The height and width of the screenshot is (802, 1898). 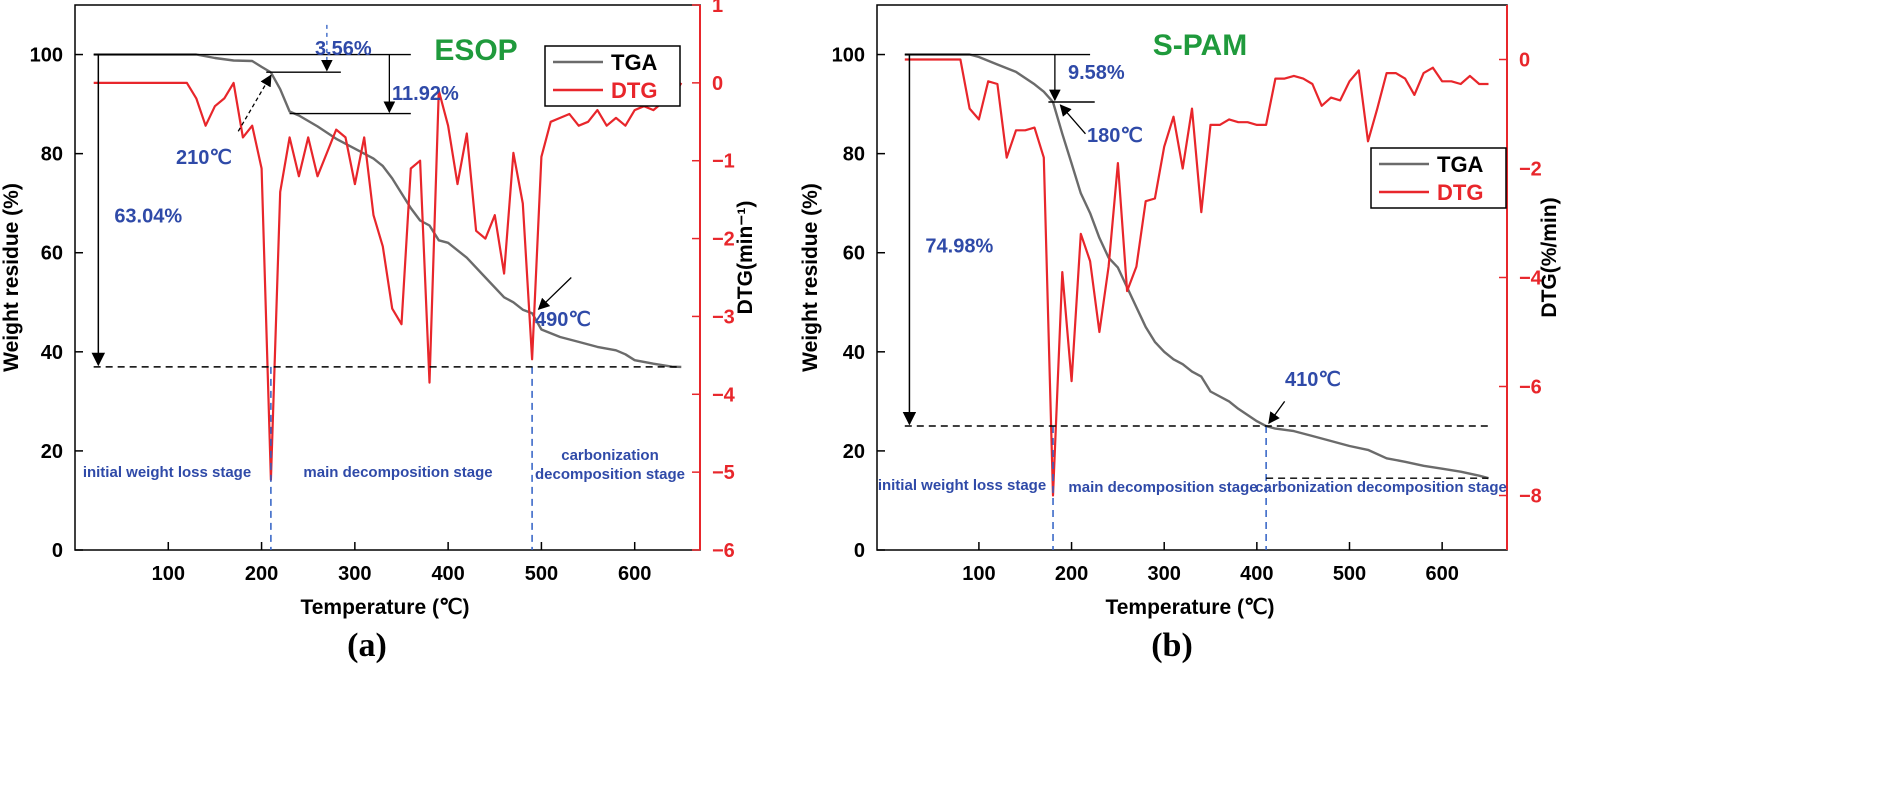 What do you see at coordinates (959, 246) in the screenshot?
I see `total-loss-label: 74.98%` at bounding box center [959, 246].